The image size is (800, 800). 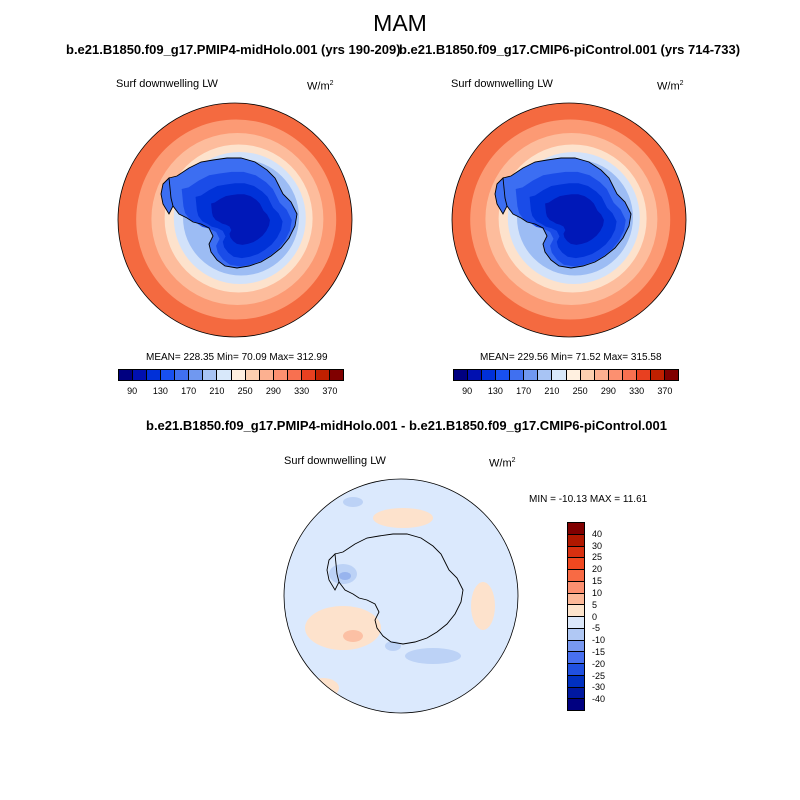 What do you see at coordinates (320, 86) in the screenshot?
I see `left-units-label: W/m2` at bounding box center [320, 86].